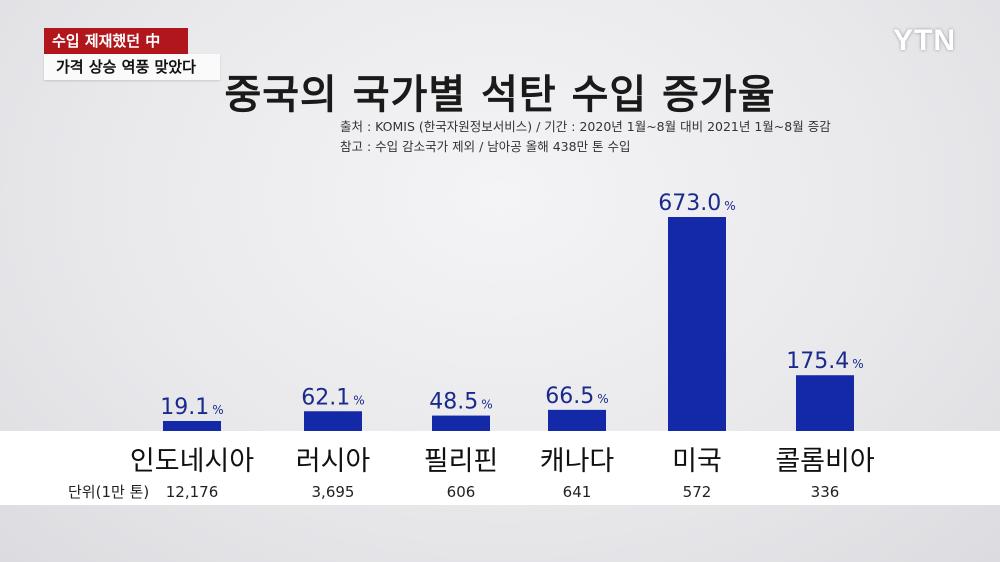  I want to click on category-band, so click(500, 468).